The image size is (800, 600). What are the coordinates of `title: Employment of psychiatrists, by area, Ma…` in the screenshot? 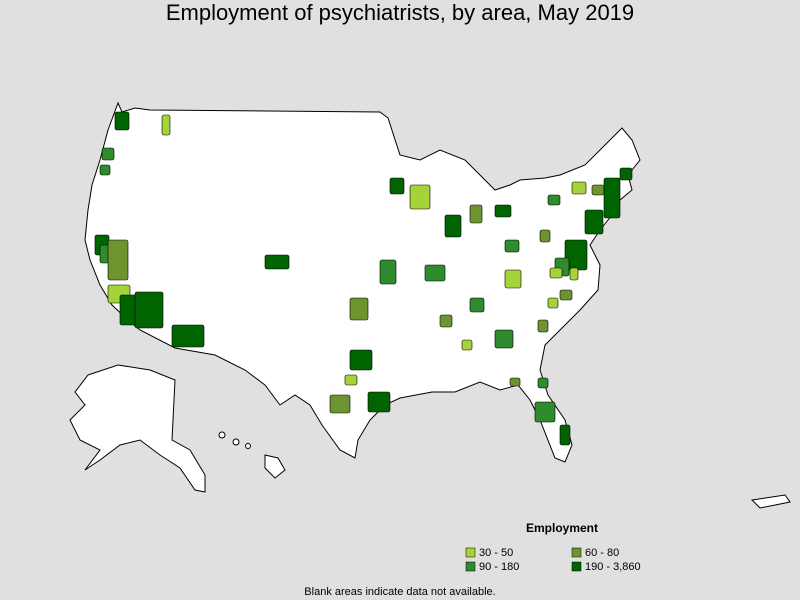 It's located at (400, 12).